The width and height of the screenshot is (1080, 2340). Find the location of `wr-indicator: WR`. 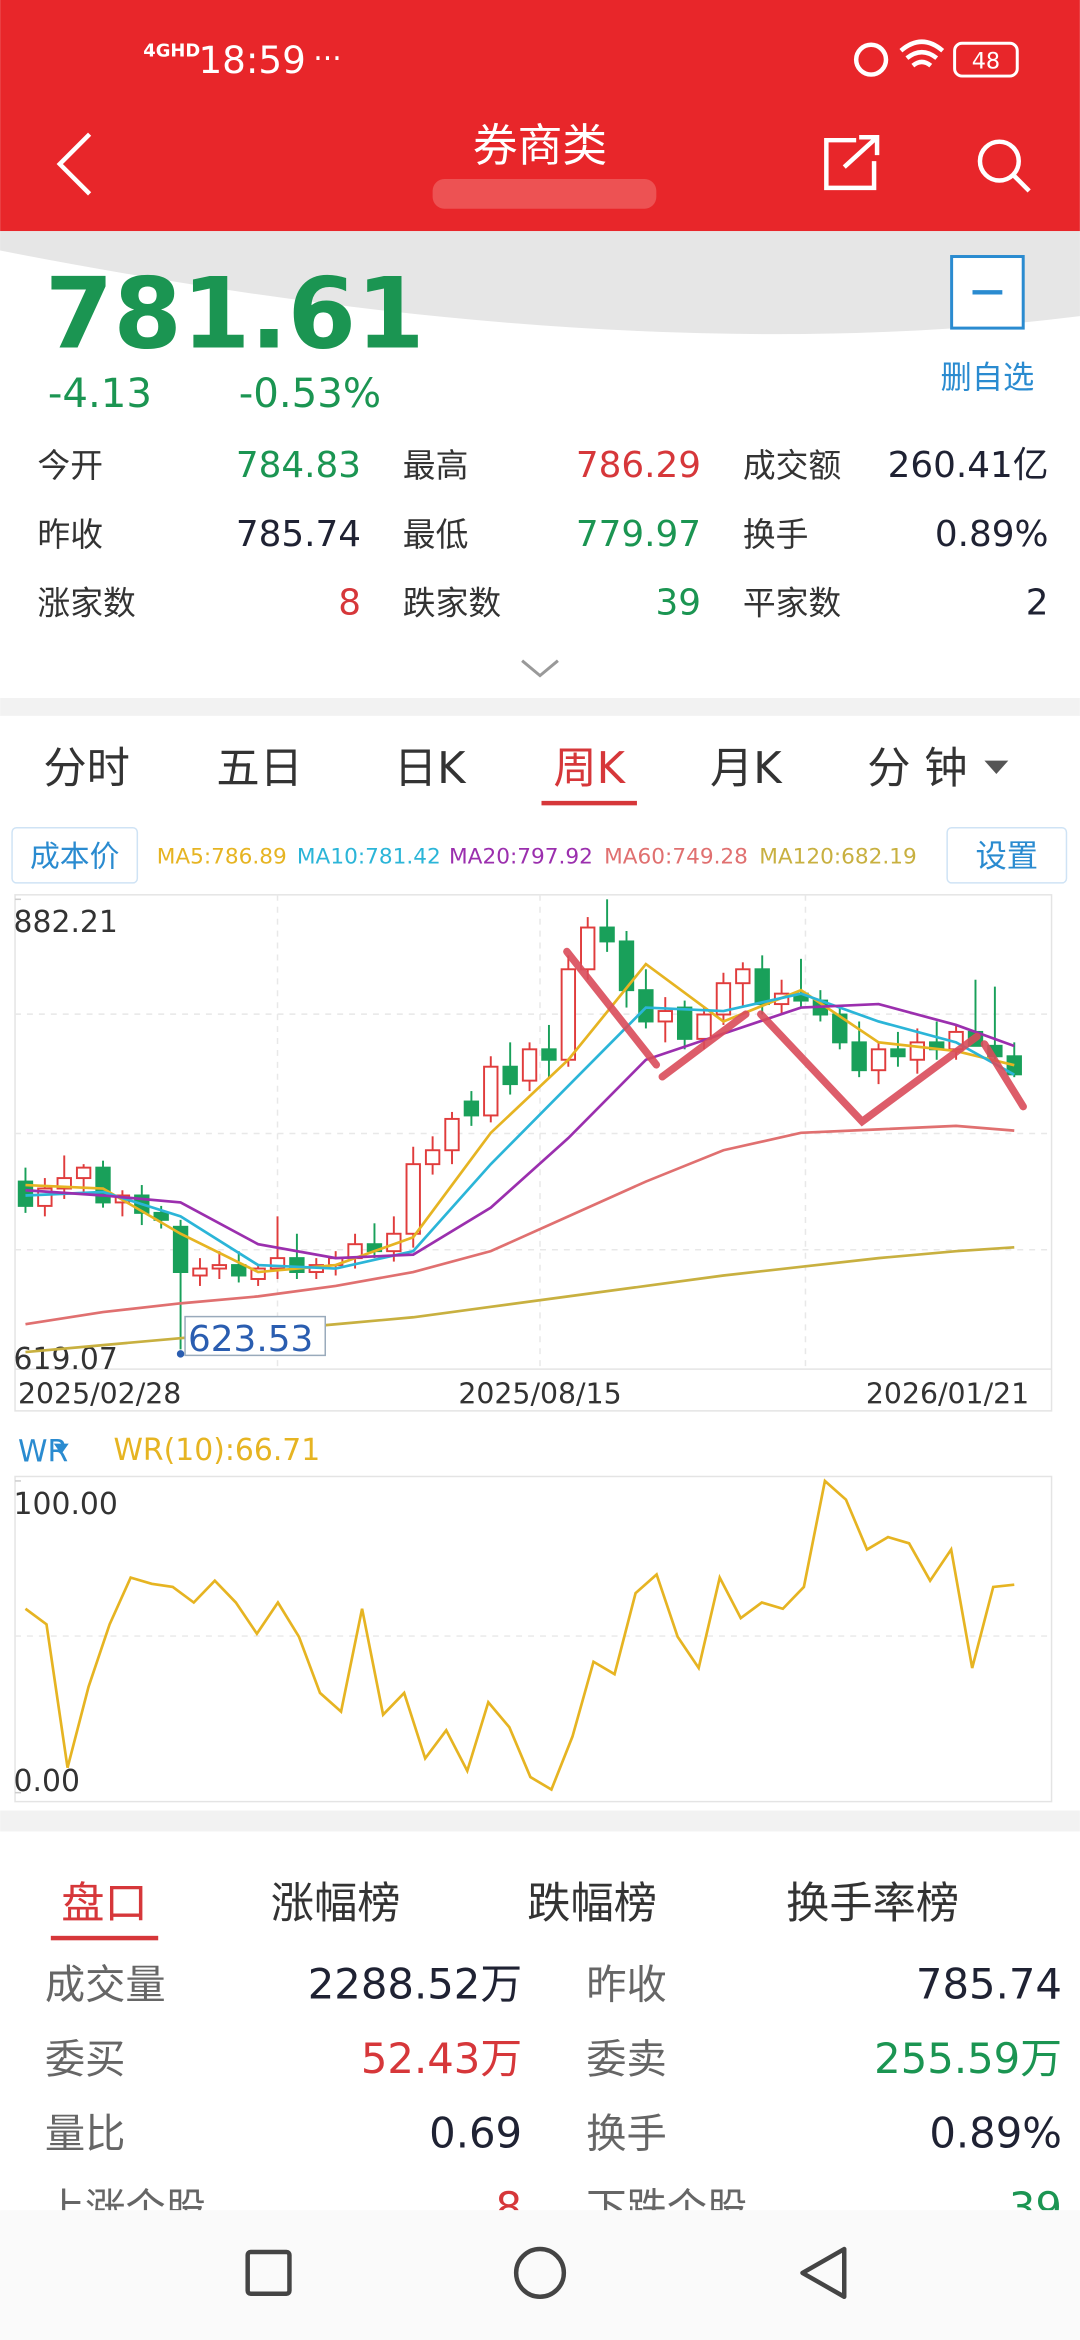

wr-indicator: WR is located at coordinates (43, 1452).